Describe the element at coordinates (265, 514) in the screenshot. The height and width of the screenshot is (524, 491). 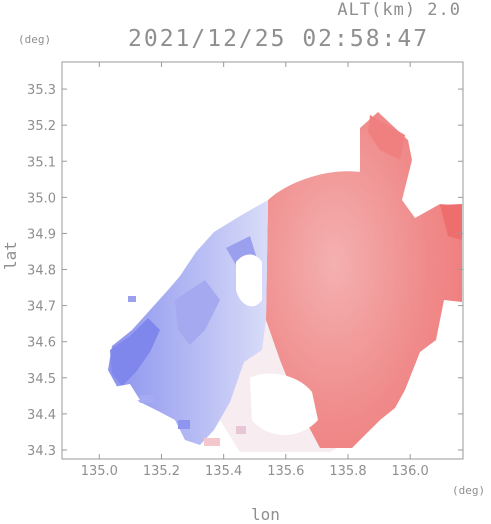
I see `x-axis-title: lon` at that location.